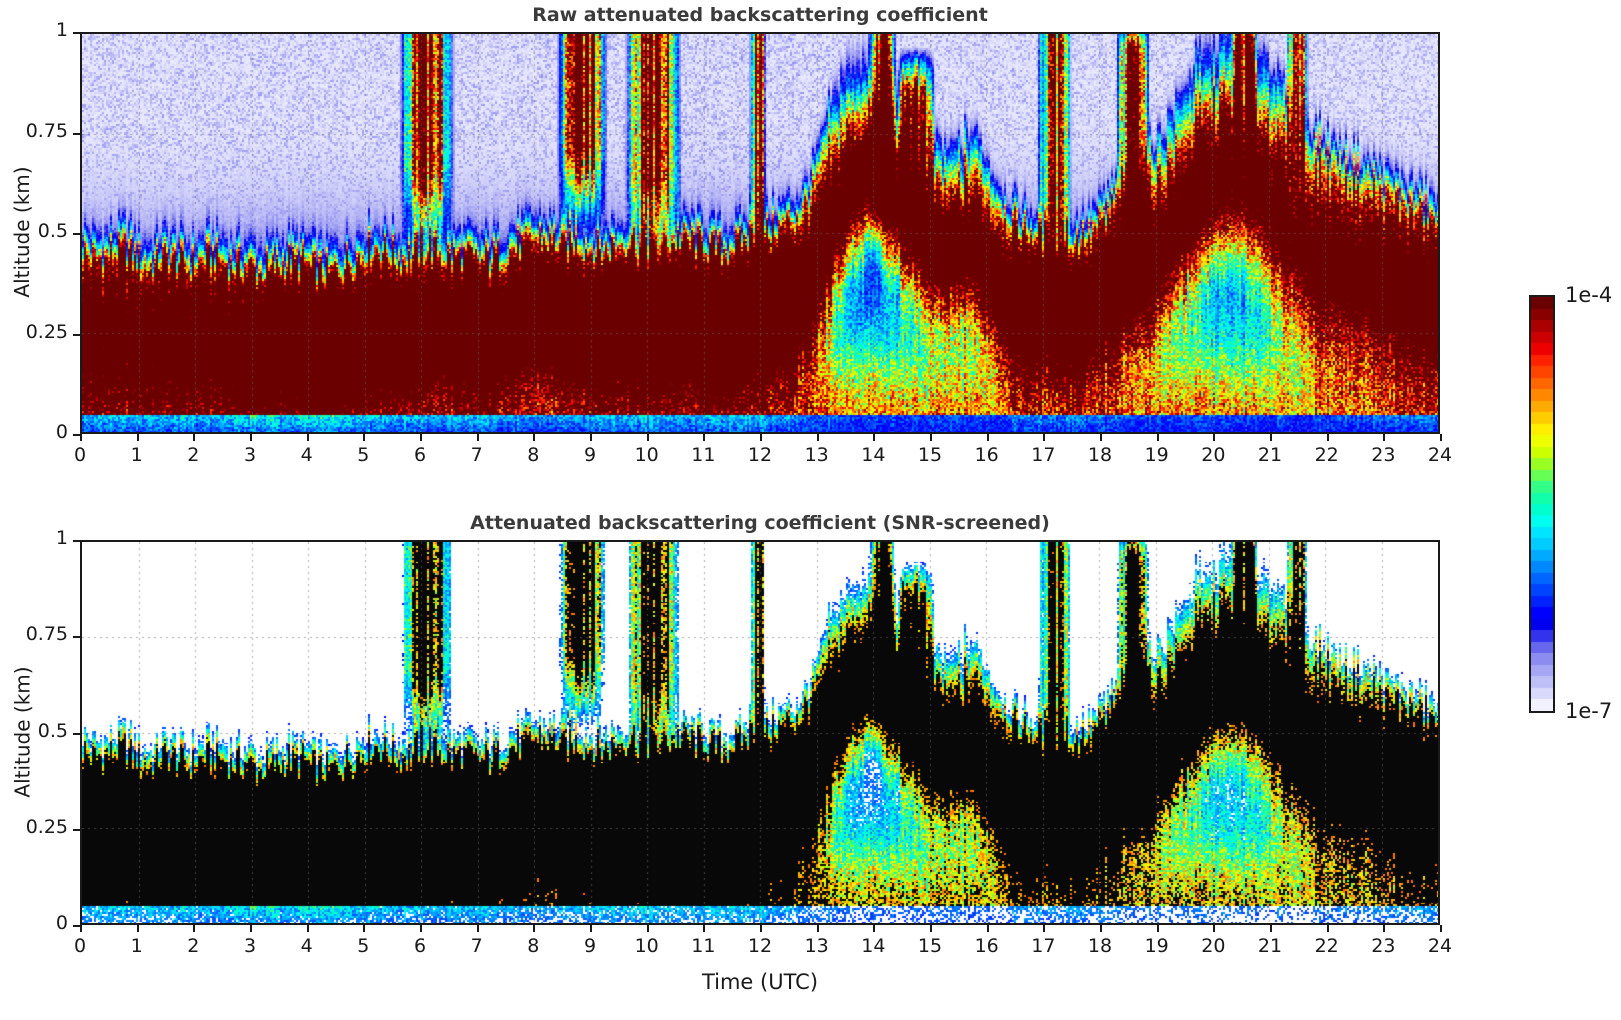  What do you see at coordinates (1043, 455) in the screenshot?
I see `x-tick-label: 17` at bounding box center [1043, 455].